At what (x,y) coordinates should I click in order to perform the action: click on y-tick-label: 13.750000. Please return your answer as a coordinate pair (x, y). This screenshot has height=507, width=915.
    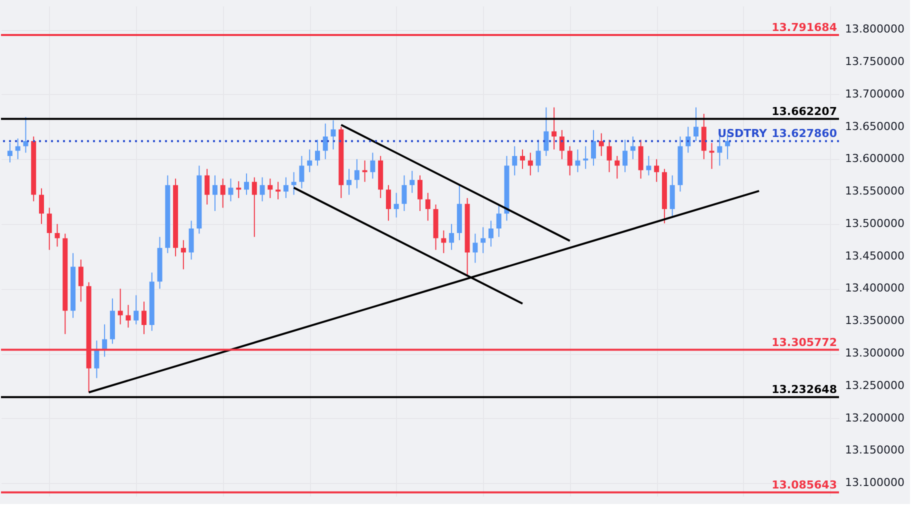
    Looking at the image, I should click on (874, 61).